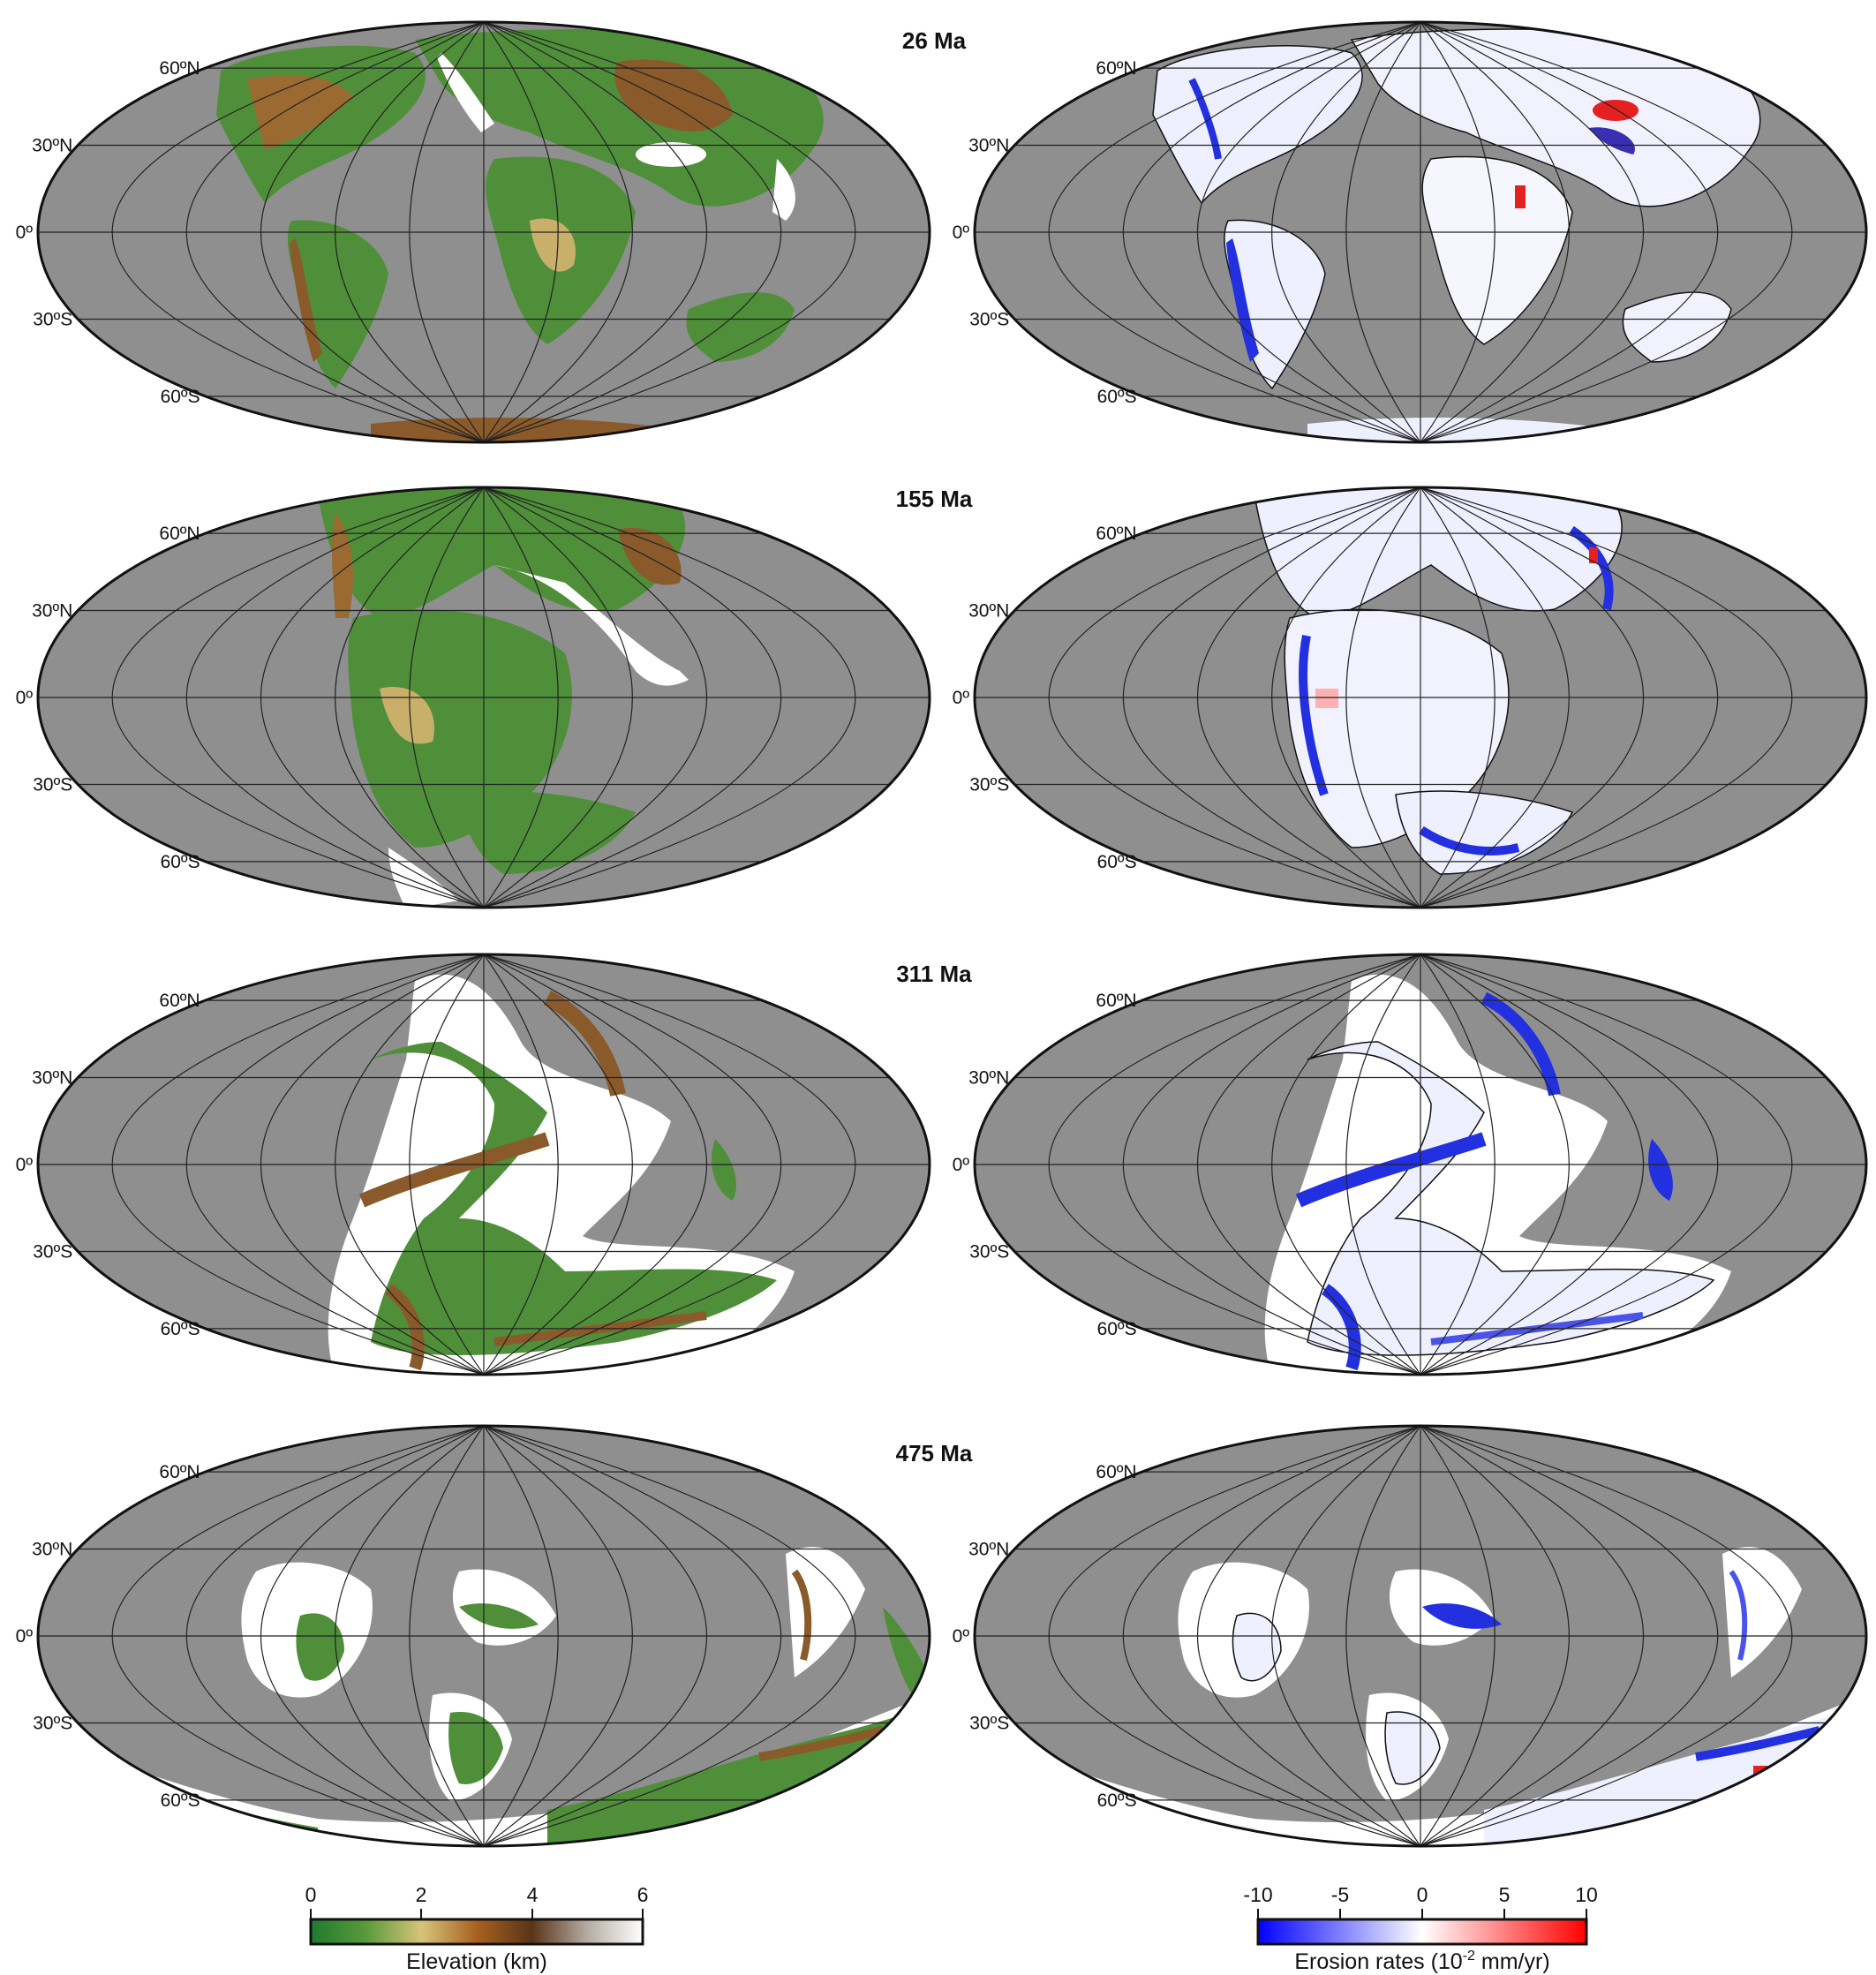  I want to click on elevation-tick-0: 0, so click(311, 1894).